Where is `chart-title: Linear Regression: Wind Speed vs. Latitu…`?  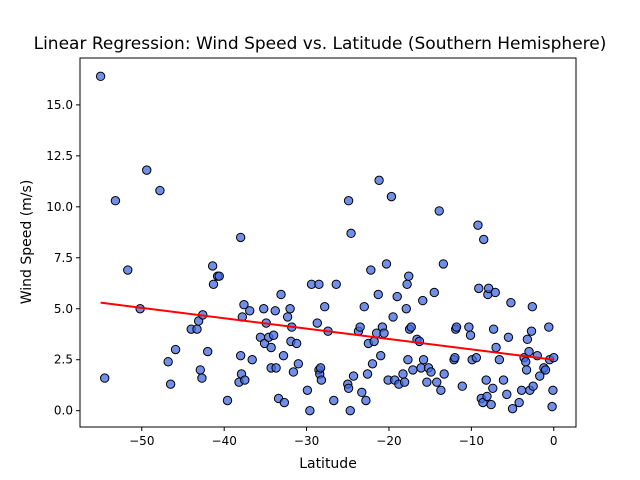 chart-title: Linear Regression: Wind Speed vs. Latitu… is located at coordinates (320, 44).